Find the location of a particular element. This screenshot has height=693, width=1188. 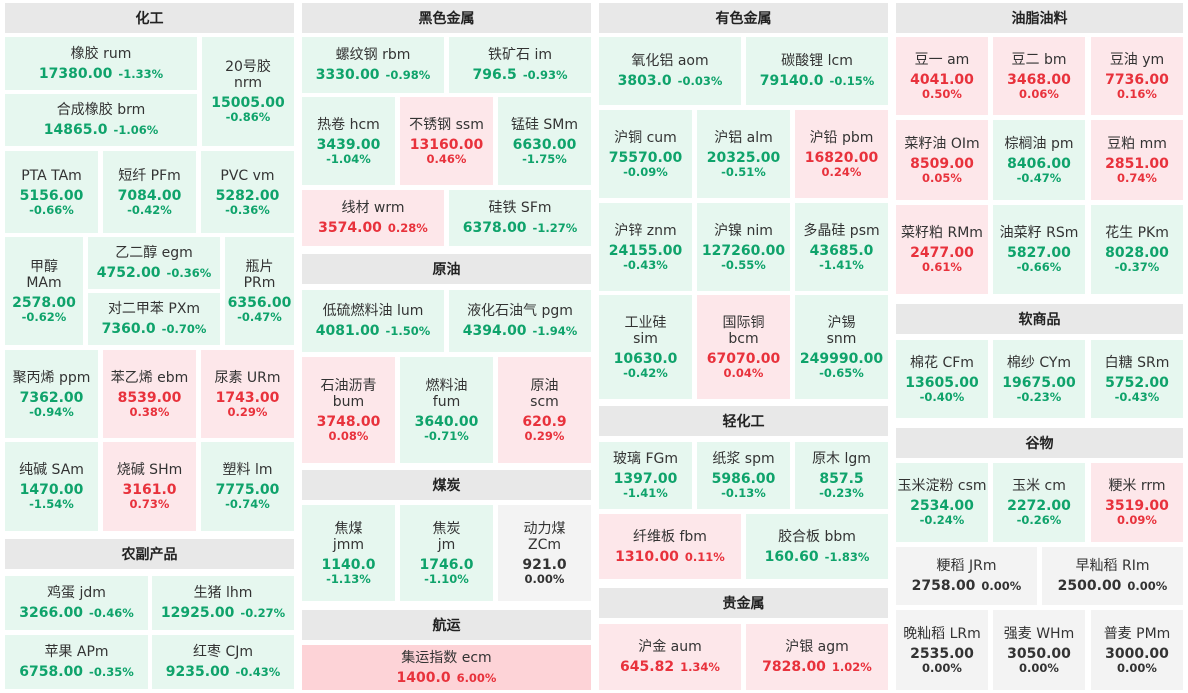

price-change-row: 3803.0 -0.03% is located at coordinates (670, 81).